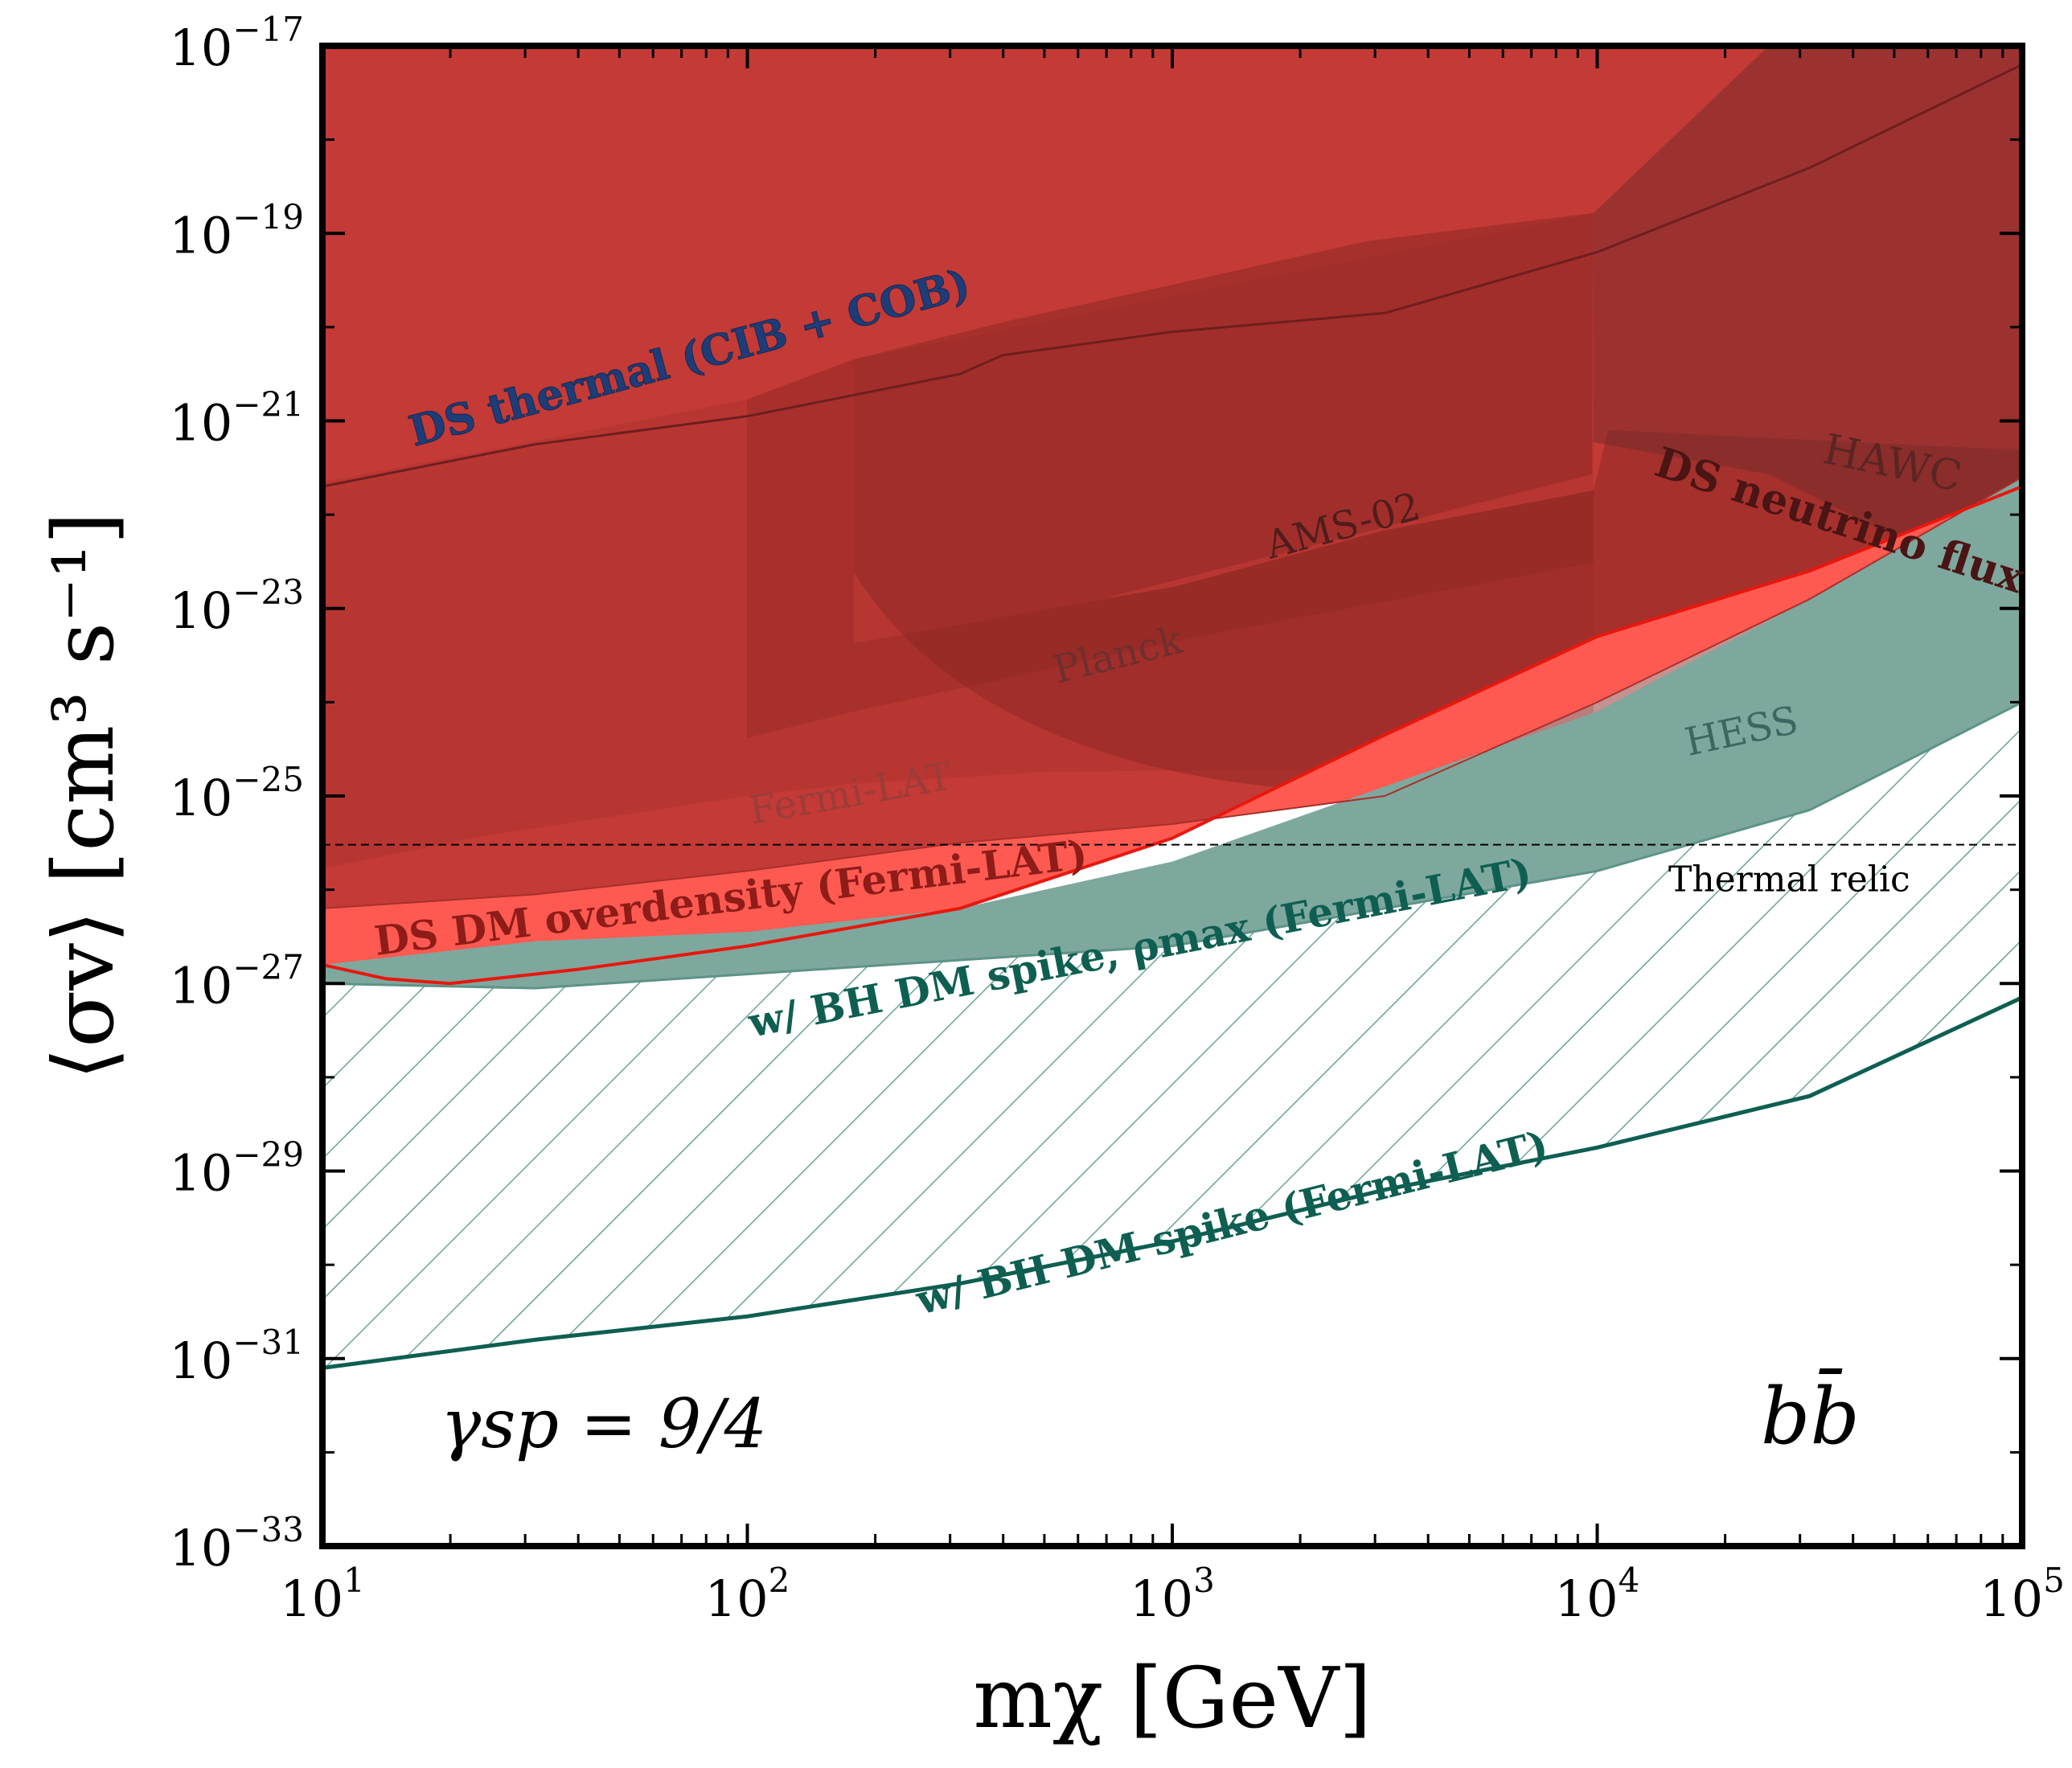  What do you see at coordinates (322, 1594) in the screenshot?
I see `x-tick-label: 10¹` at bounding box center [322, 1594].